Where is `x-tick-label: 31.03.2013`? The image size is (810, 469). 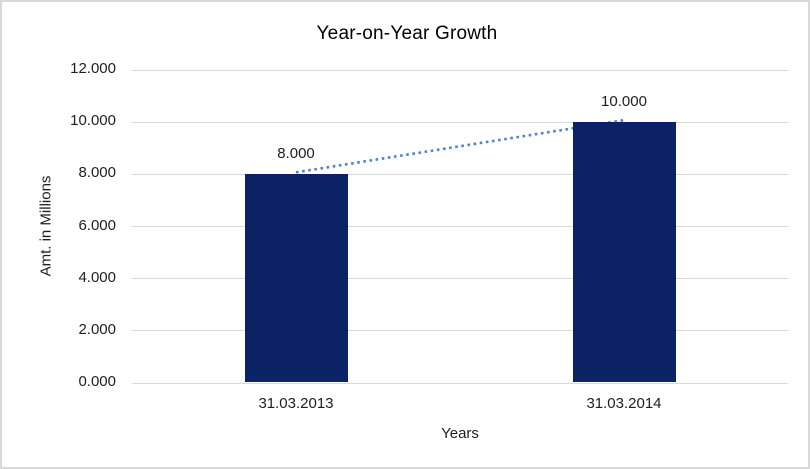 x-tick-label: 31.03.2013 is located at coordinates (296, 403).